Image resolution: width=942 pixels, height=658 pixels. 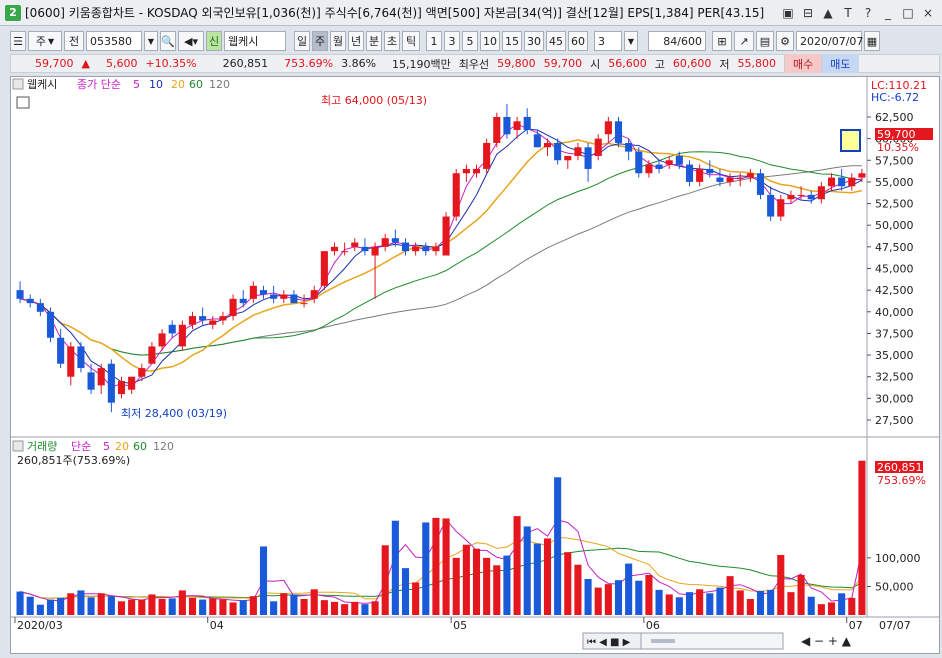 What do you see at coordinates (712, 641) in the screenshot?
I see `zoom-slider` at bounding box center [712, 641].